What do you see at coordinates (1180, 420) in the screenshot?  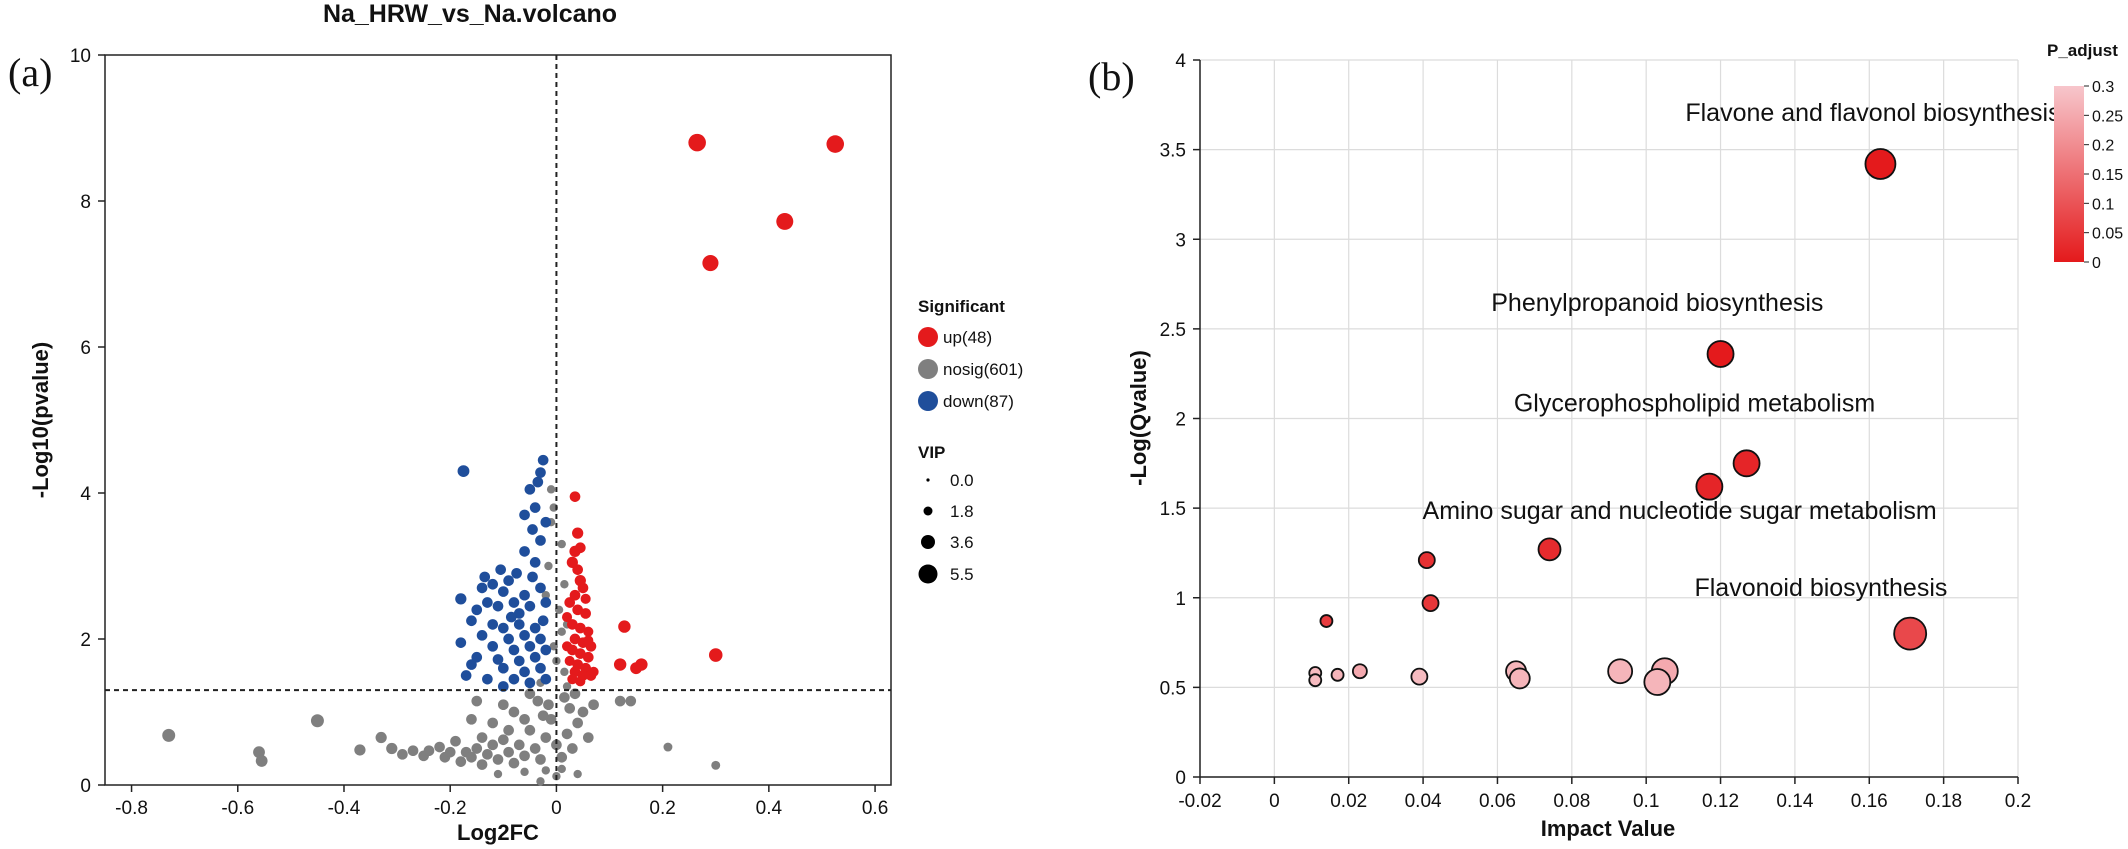 I see `pathway-y-tick-label: 2` at bounding box center [1180, 420].